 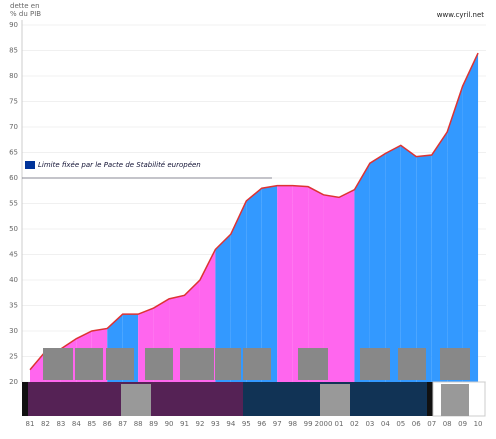 I want to click on x-tick-label: 05, so click(x=400, y=424).